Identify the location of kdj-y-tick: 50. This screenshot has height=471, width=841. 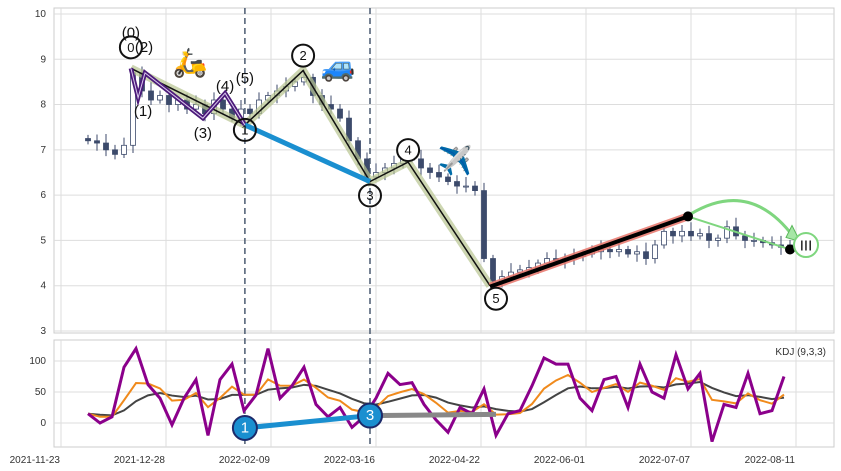
(41, 392).